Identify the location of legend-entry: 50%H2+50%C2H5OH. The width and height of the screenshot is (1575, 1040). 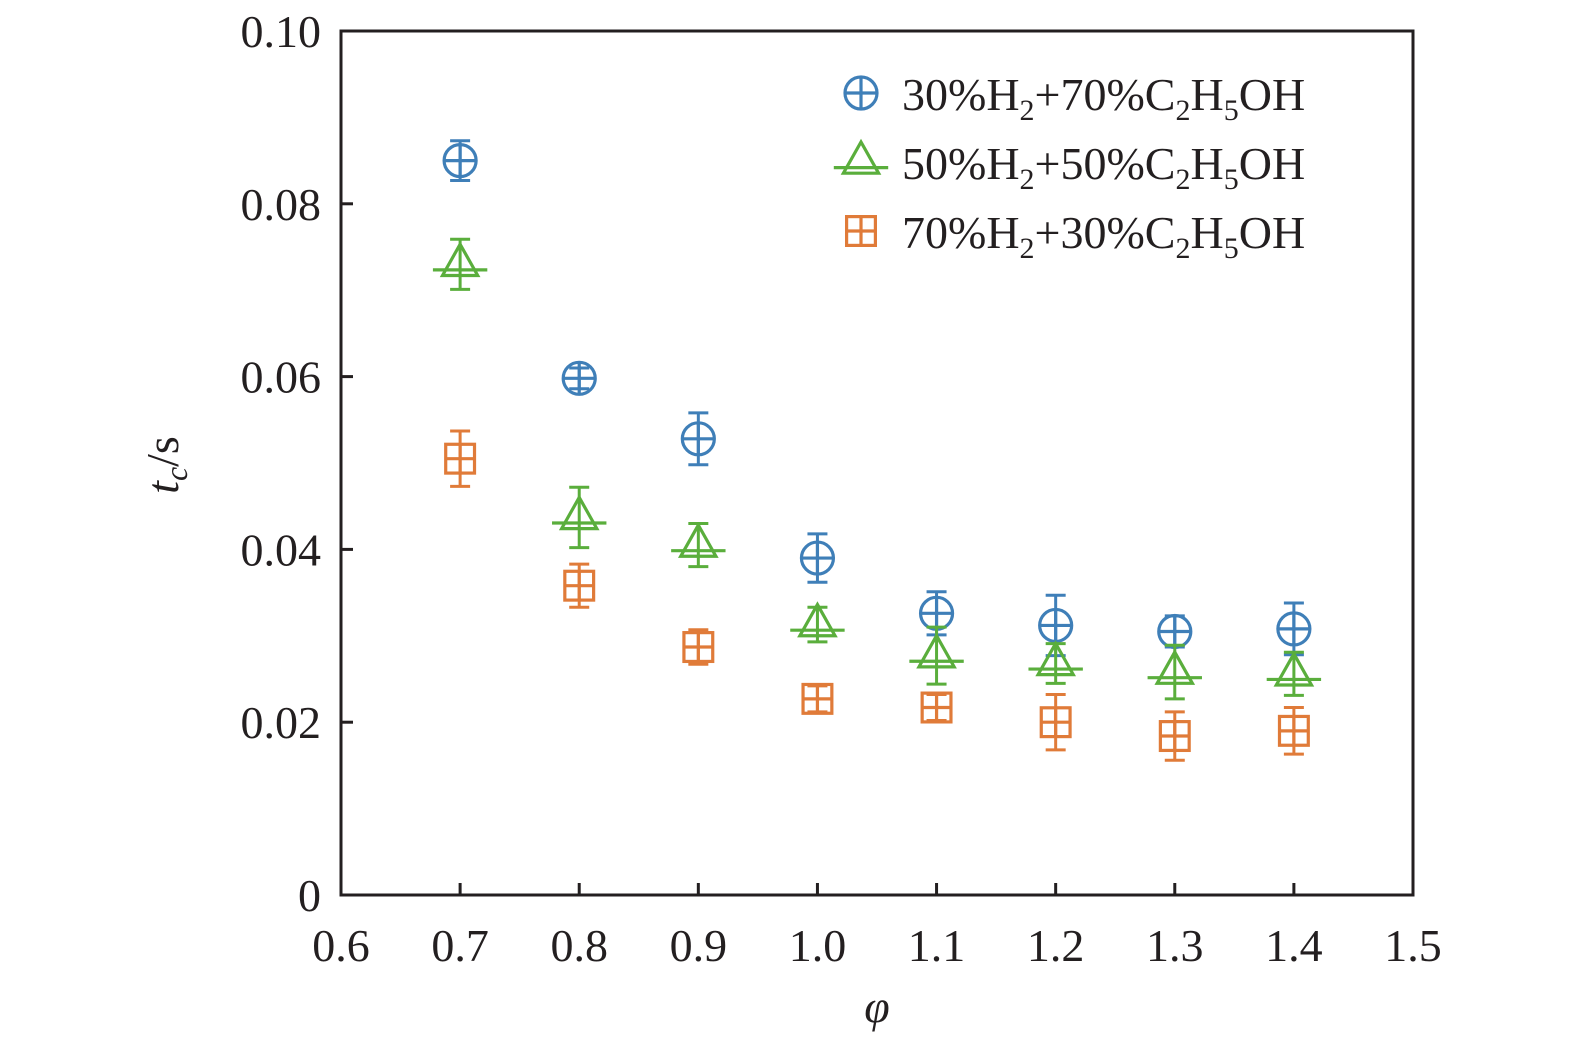
(1069, 167).